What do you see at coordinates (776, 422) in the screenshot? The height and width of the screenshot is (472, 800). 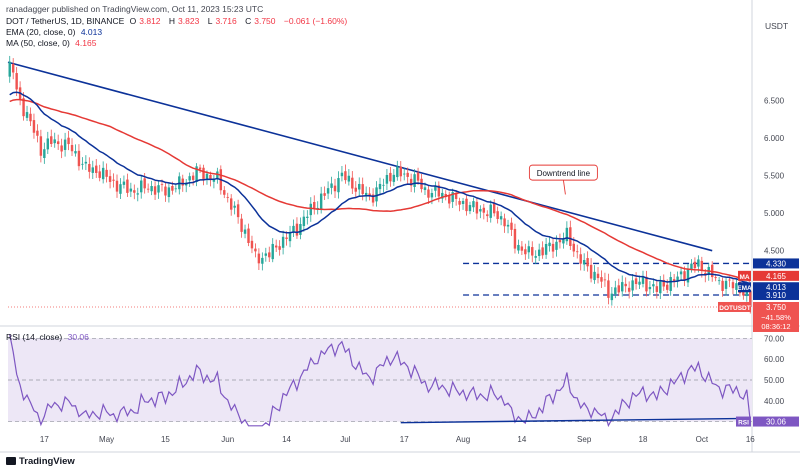 I see `rsi-value-text: 30.06` at bounding box center [776, 422].